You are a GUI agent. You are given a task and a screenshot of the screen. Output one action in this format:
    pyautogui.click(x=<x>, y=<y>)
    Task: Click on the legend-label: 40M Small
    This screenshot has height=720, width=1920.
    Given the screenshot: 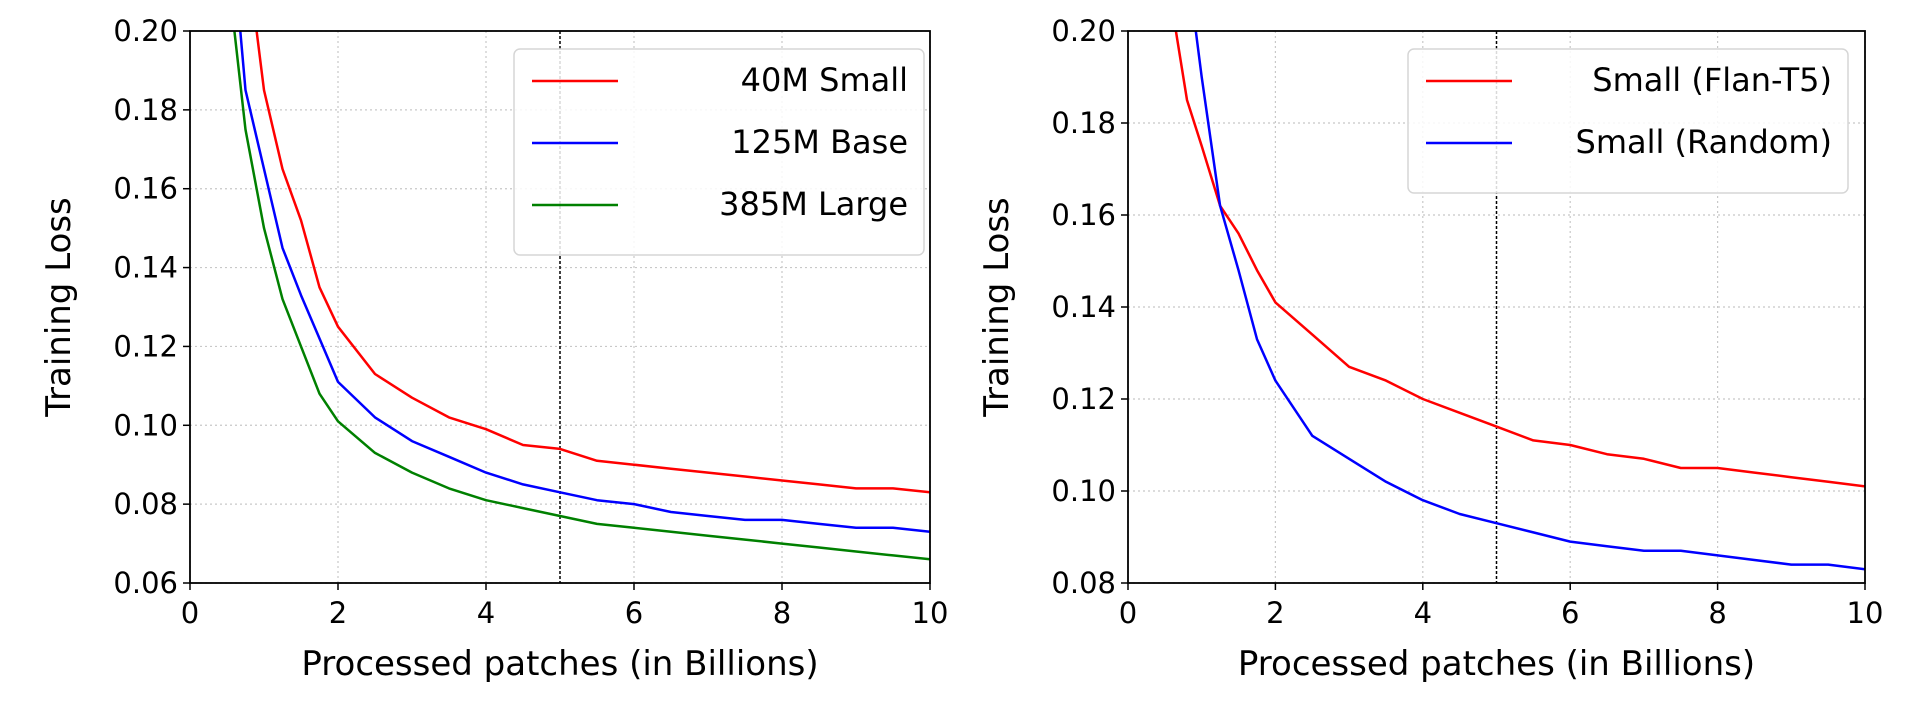 What is the action you would take?
    pyautogui.click(x=824, y=80)
    